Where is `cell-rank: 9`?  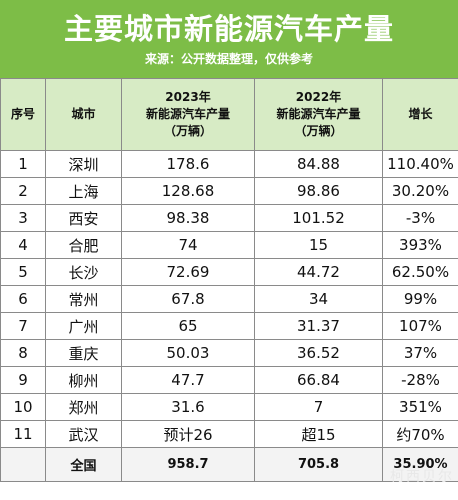
cell-rank: 9 is located at coordinates (23, 380).